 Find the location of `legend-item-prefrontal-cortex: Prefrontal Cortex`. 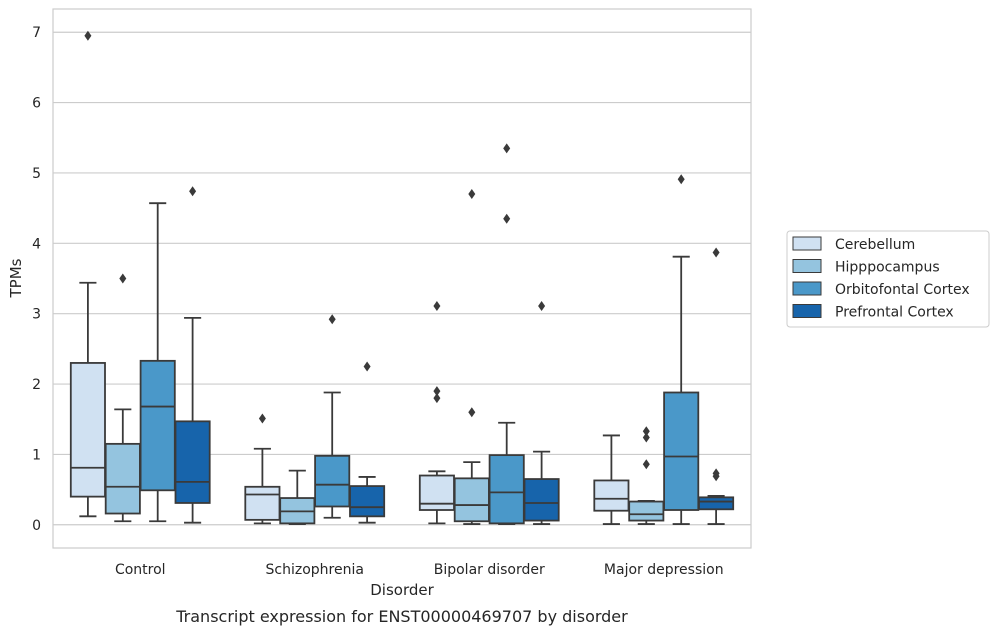

legend-item-prefrontal-cortex: Prefrontal Cortex is located at coordinates (873, 312).